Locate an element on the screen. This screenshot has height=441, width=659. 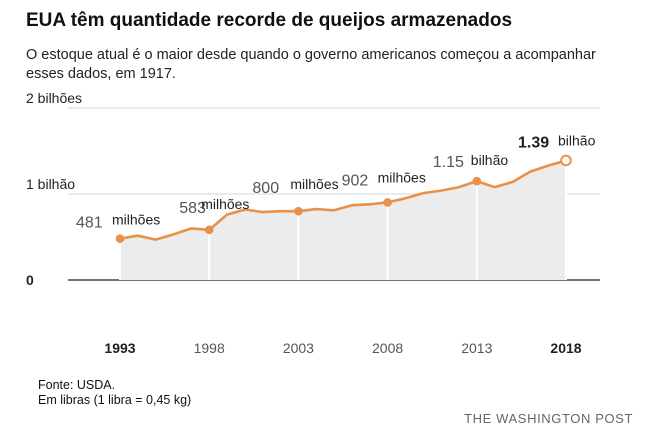
data-label-value: 583 is located at coordinates (192, 208).